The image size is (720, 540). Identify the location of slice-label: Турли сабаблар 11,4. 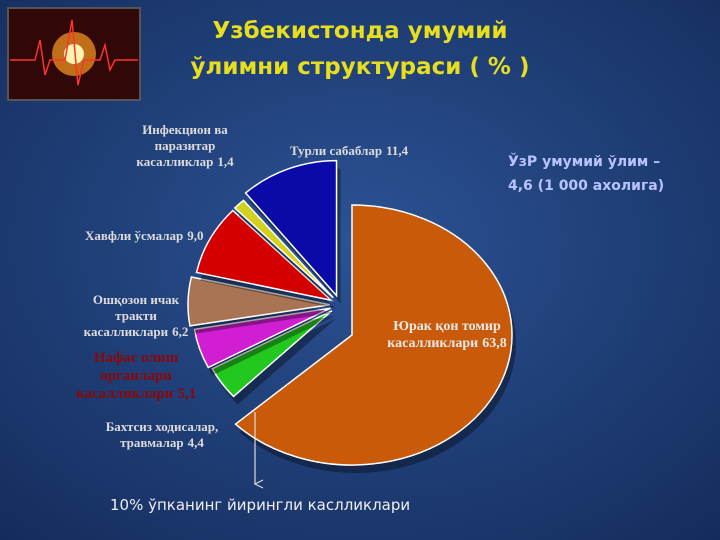
(349, 150).